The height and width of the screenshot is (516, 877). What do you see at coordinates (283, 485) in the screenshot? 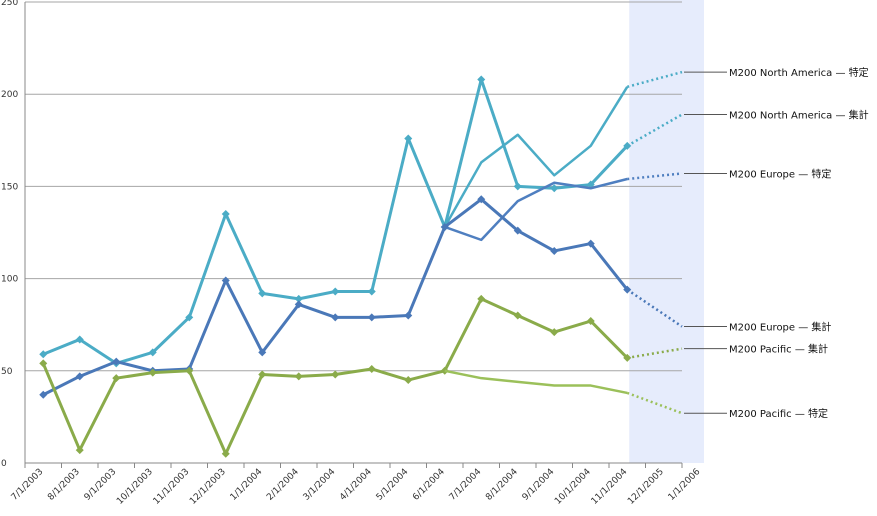
I see `x-tick-label: 2/1/2004` at bounding box center [283, 485].